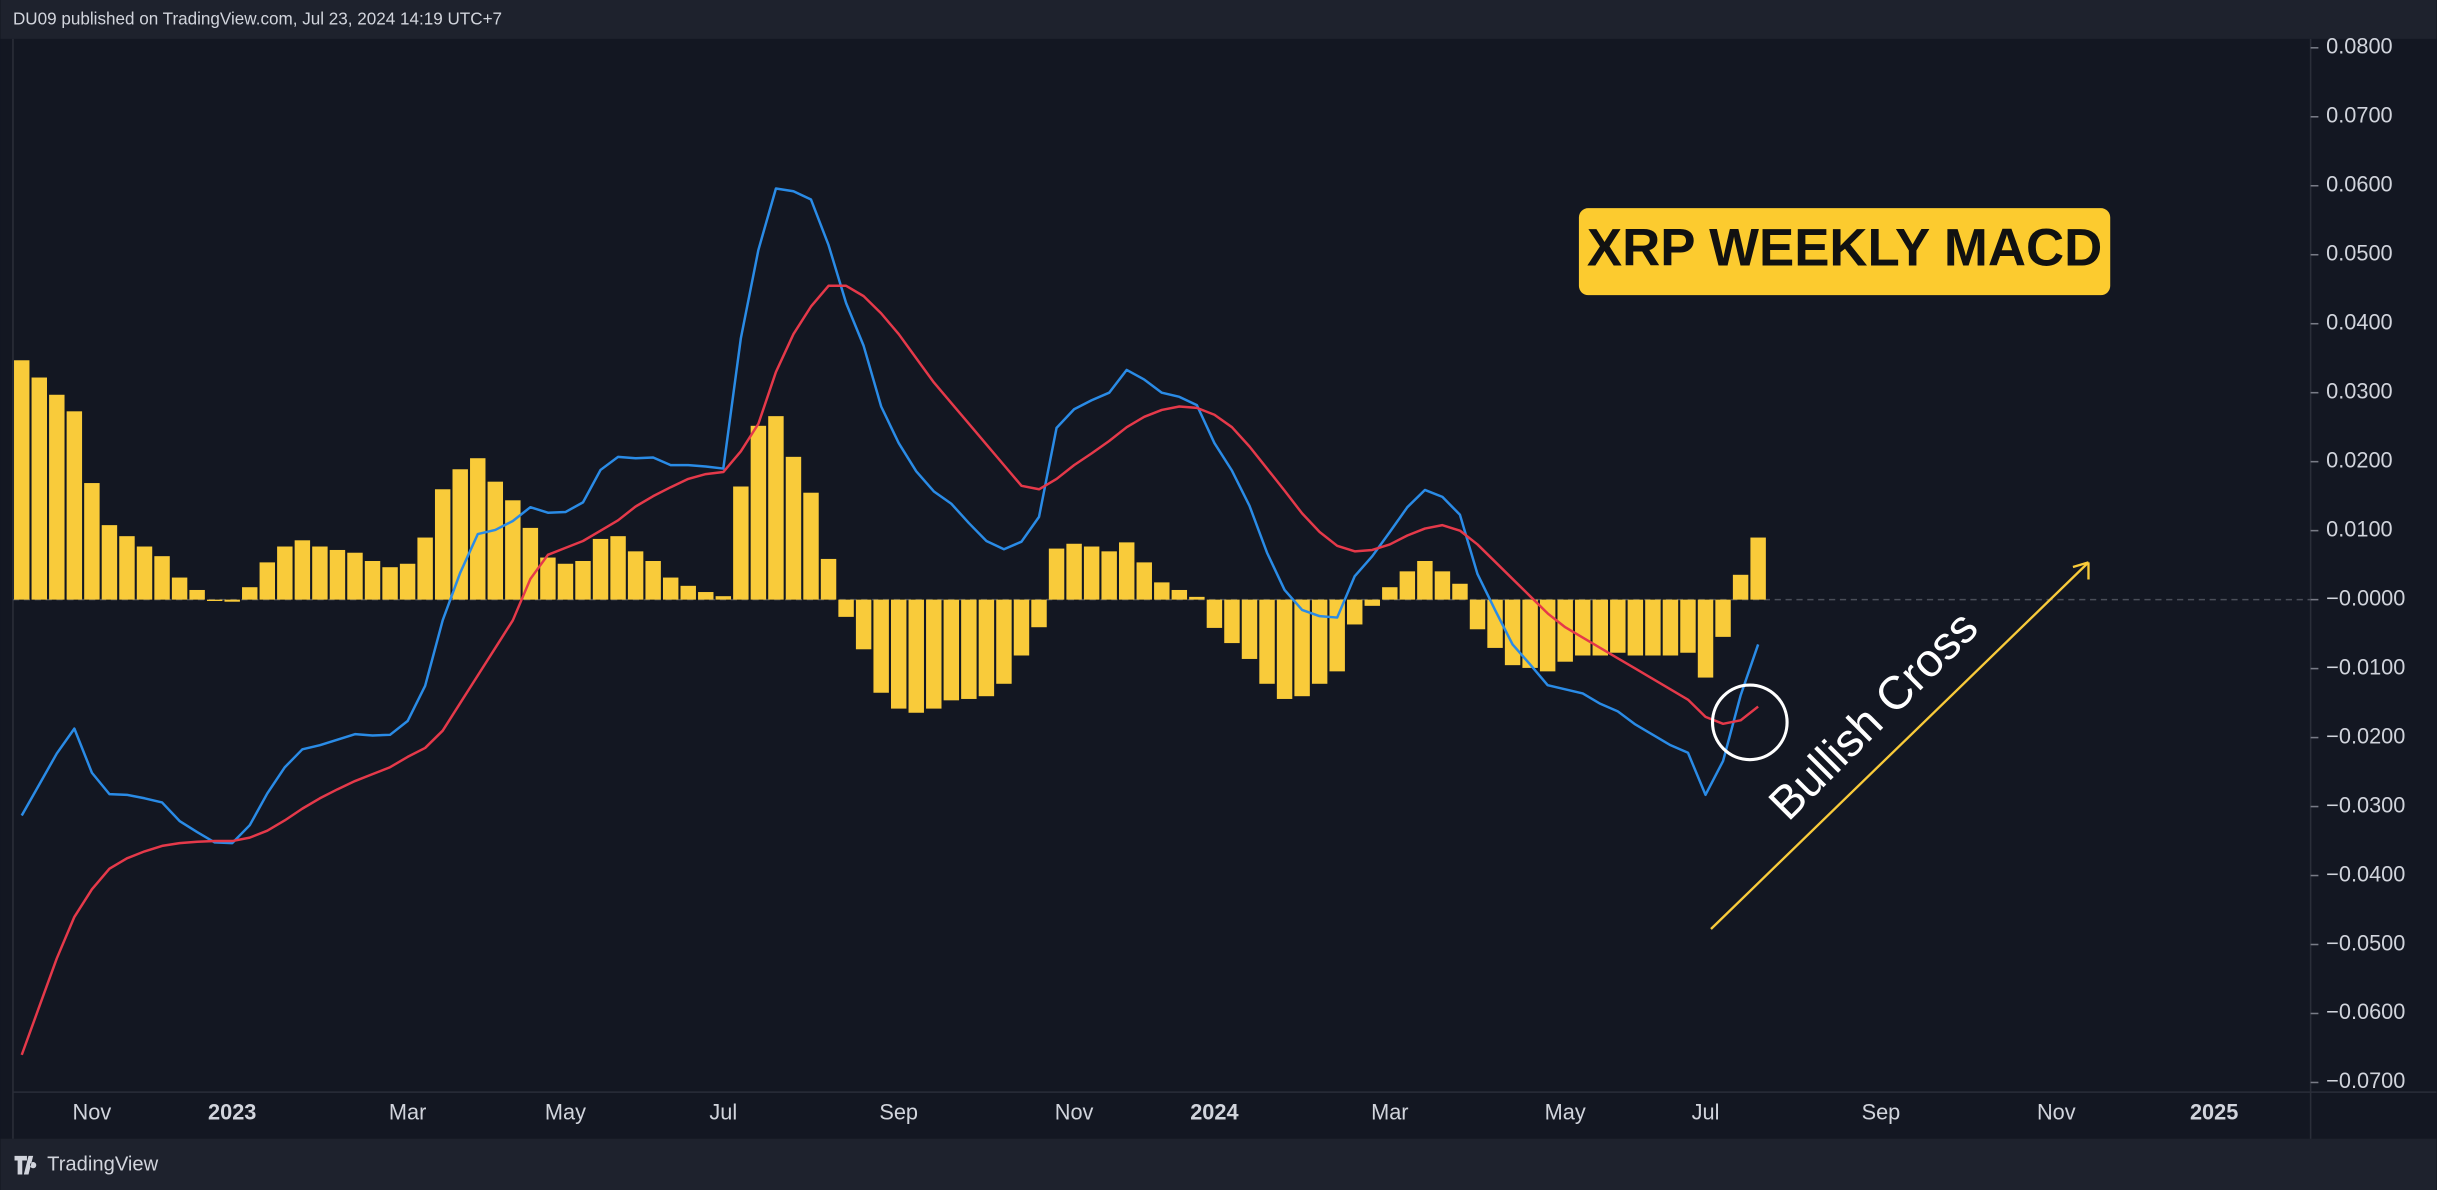 The image size is (2437, 1190). Describe the element at coordinates (1218, 19) in the screenshot. I see `header-bar` at that location.